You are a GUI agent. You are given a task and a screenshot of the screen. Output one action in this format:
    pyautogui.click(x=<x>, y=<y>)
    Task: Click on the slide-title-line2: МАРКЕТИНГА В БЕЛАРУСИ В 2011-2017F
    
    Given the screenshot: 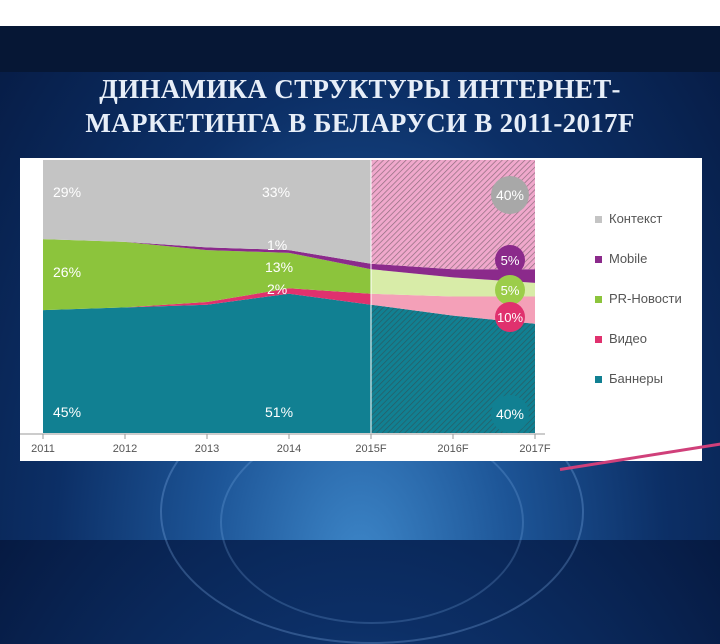 What is the action you would take?
    pyautogui.click(x=360, y=123)
    